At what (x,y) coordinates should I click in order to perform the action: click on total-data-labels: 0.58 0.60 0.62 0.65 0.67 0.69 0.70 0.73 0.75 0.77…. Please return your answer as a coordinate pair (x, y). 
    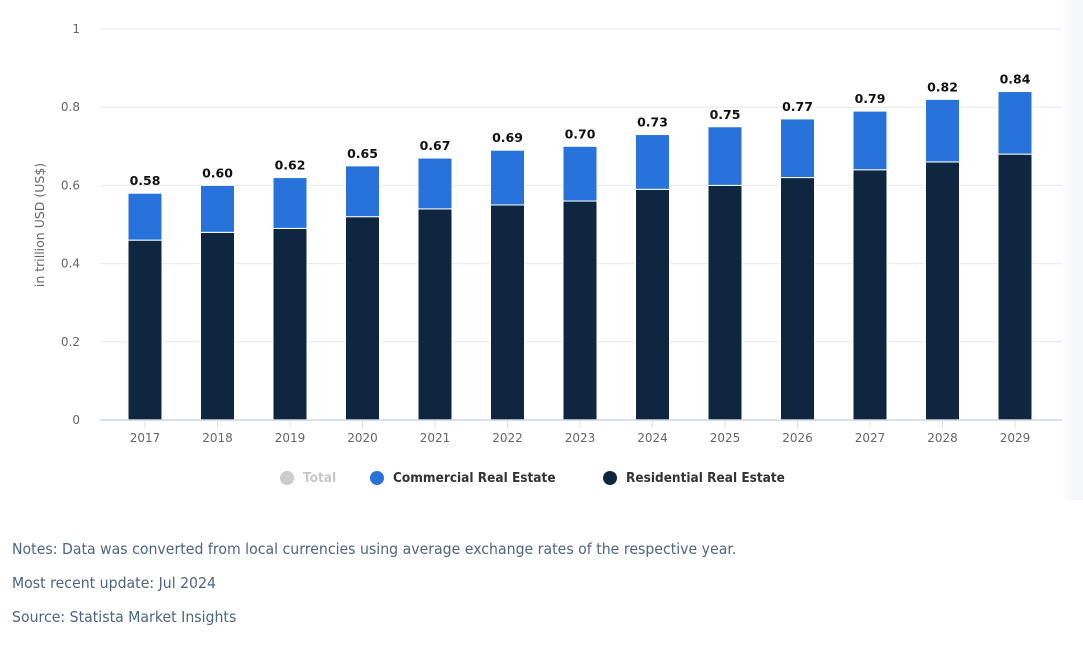
    Looking at the image, I should click on (580, 130).